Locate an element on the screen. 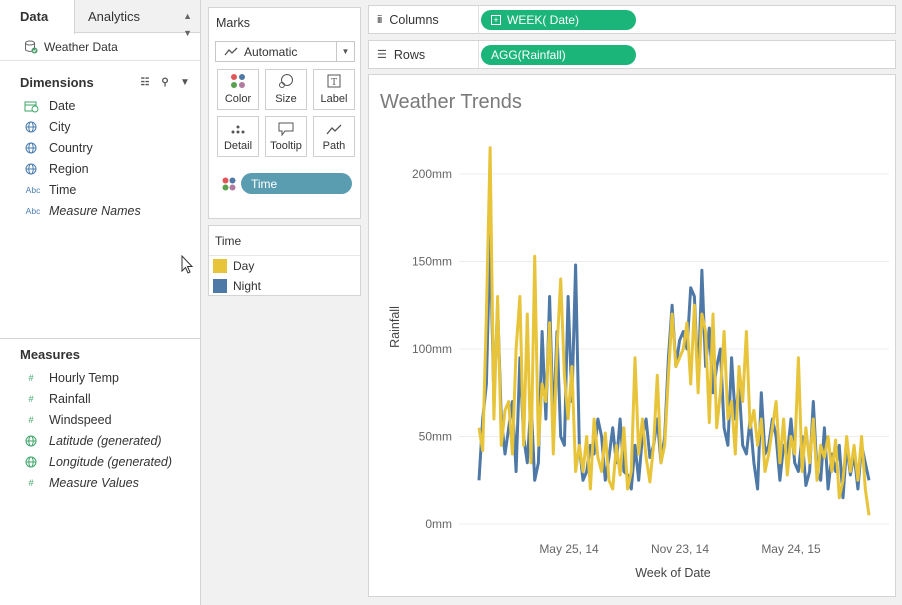 The width and height of the screenshot is (902, 605). path-button-label: Path is located at coordinates (334, 146).